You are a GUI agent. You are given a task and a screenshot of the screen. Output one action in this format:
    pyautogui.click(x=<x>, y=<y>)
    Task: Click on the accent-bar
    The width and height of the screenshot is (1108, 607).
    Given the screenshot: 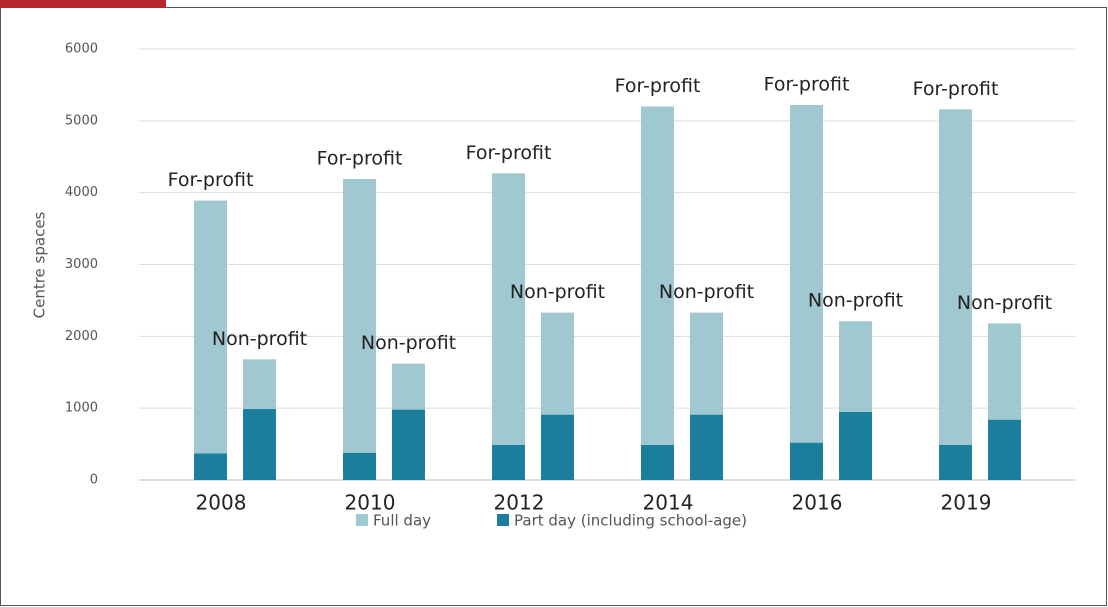 What is the action you would take?
    pyautogui.click(x=83, y=4)
    